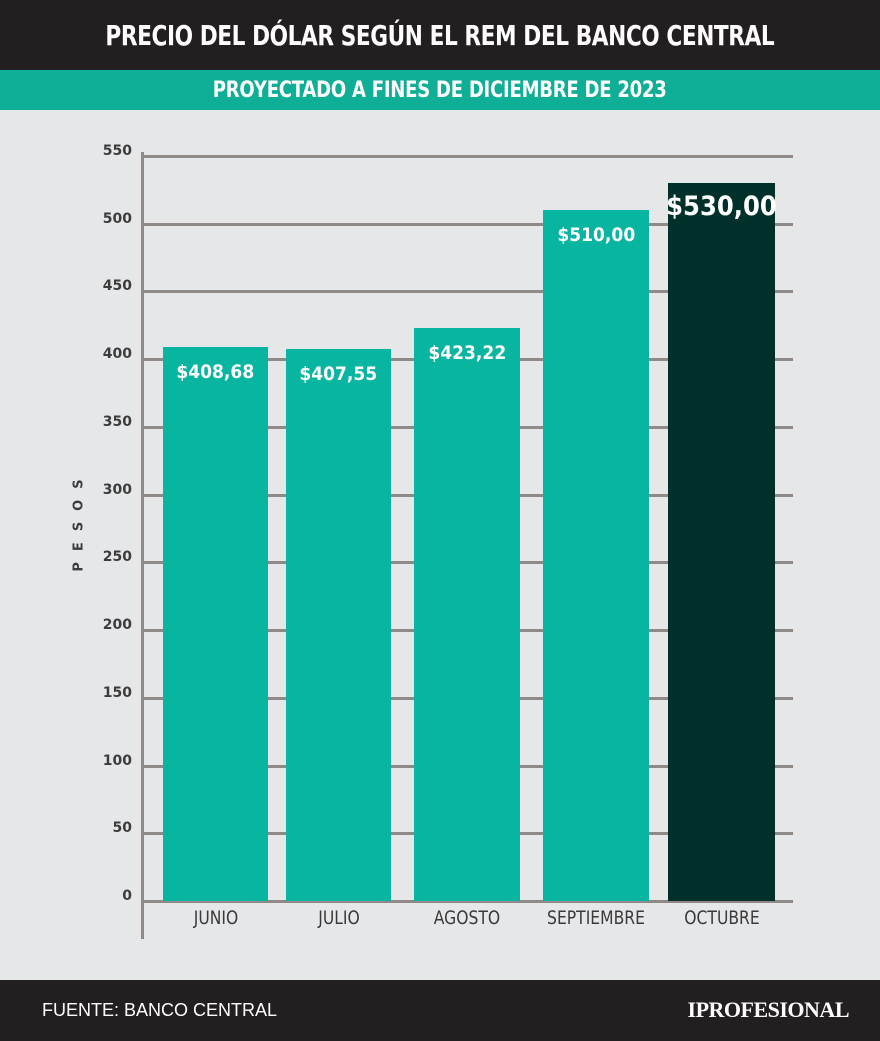 This screenshot has width=880, height=1041. I want to click on chart-subheader: PROYECTADO A FINES DE DICIEMBRE DE 2023, so click(440, 90).